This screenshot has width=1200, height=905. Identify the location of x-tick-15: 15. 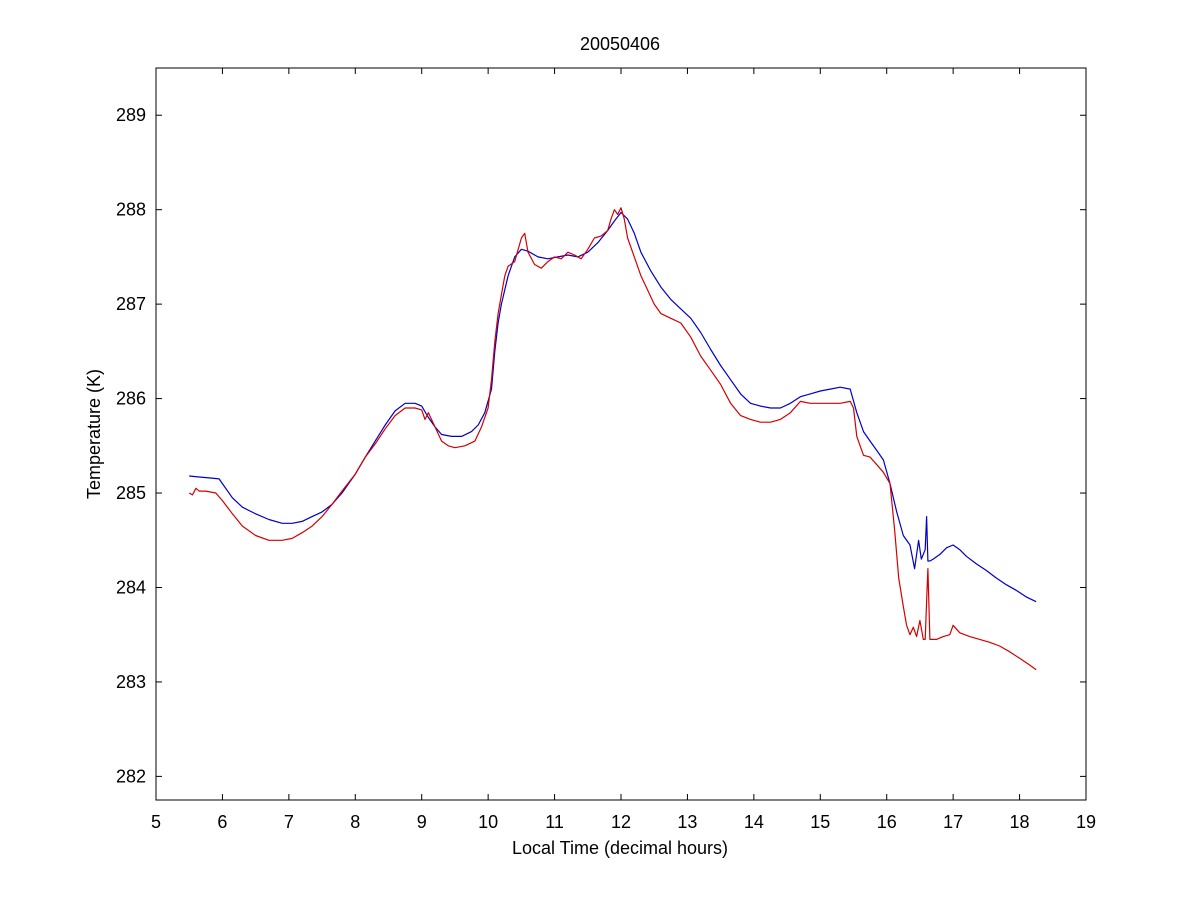
(820, 450).